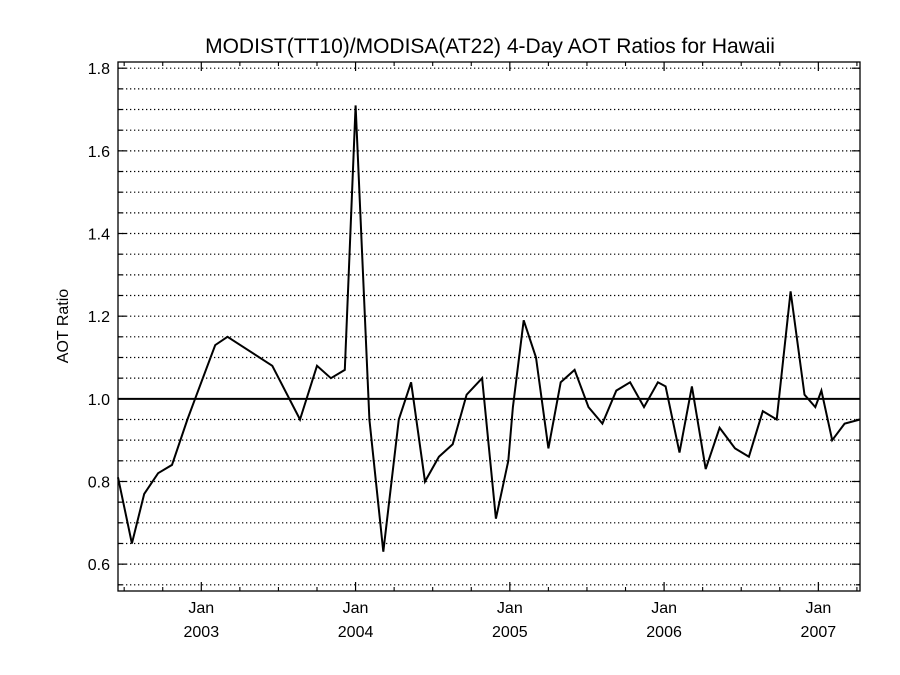  Describe the element at coordinates (356, 632) in the screenshot. I see `x-tick-year-label: 2004` at that location.